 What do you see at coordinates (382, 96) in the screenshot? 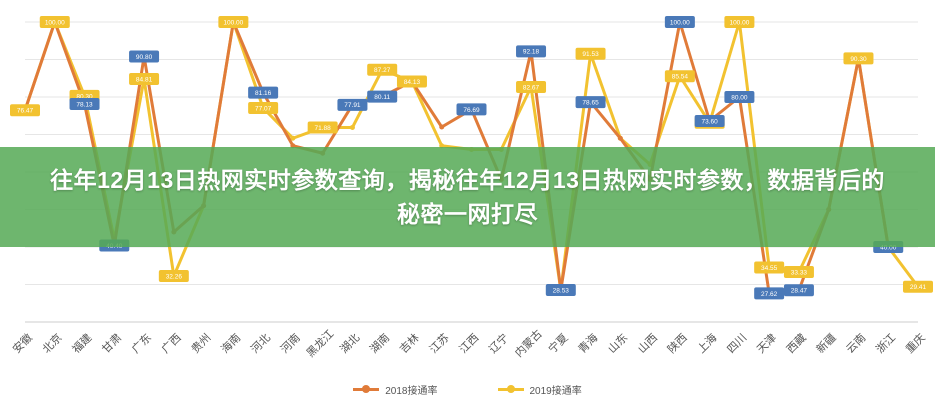
I see `data-label: 80.11` at bounding box center [382, 96].